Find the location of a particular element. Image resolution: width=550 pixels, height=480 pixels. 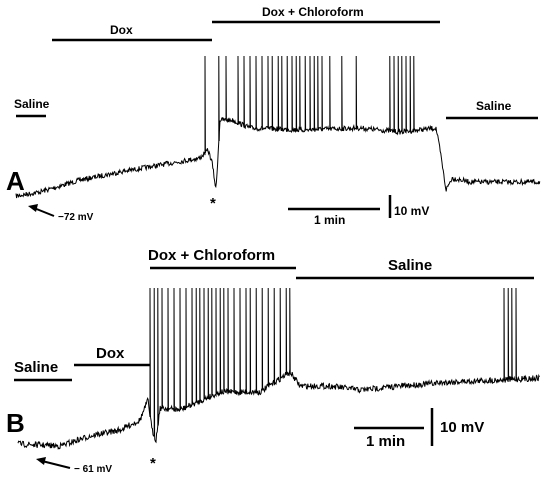

dox-label-a: Dox is located at coordinates (121, 30).